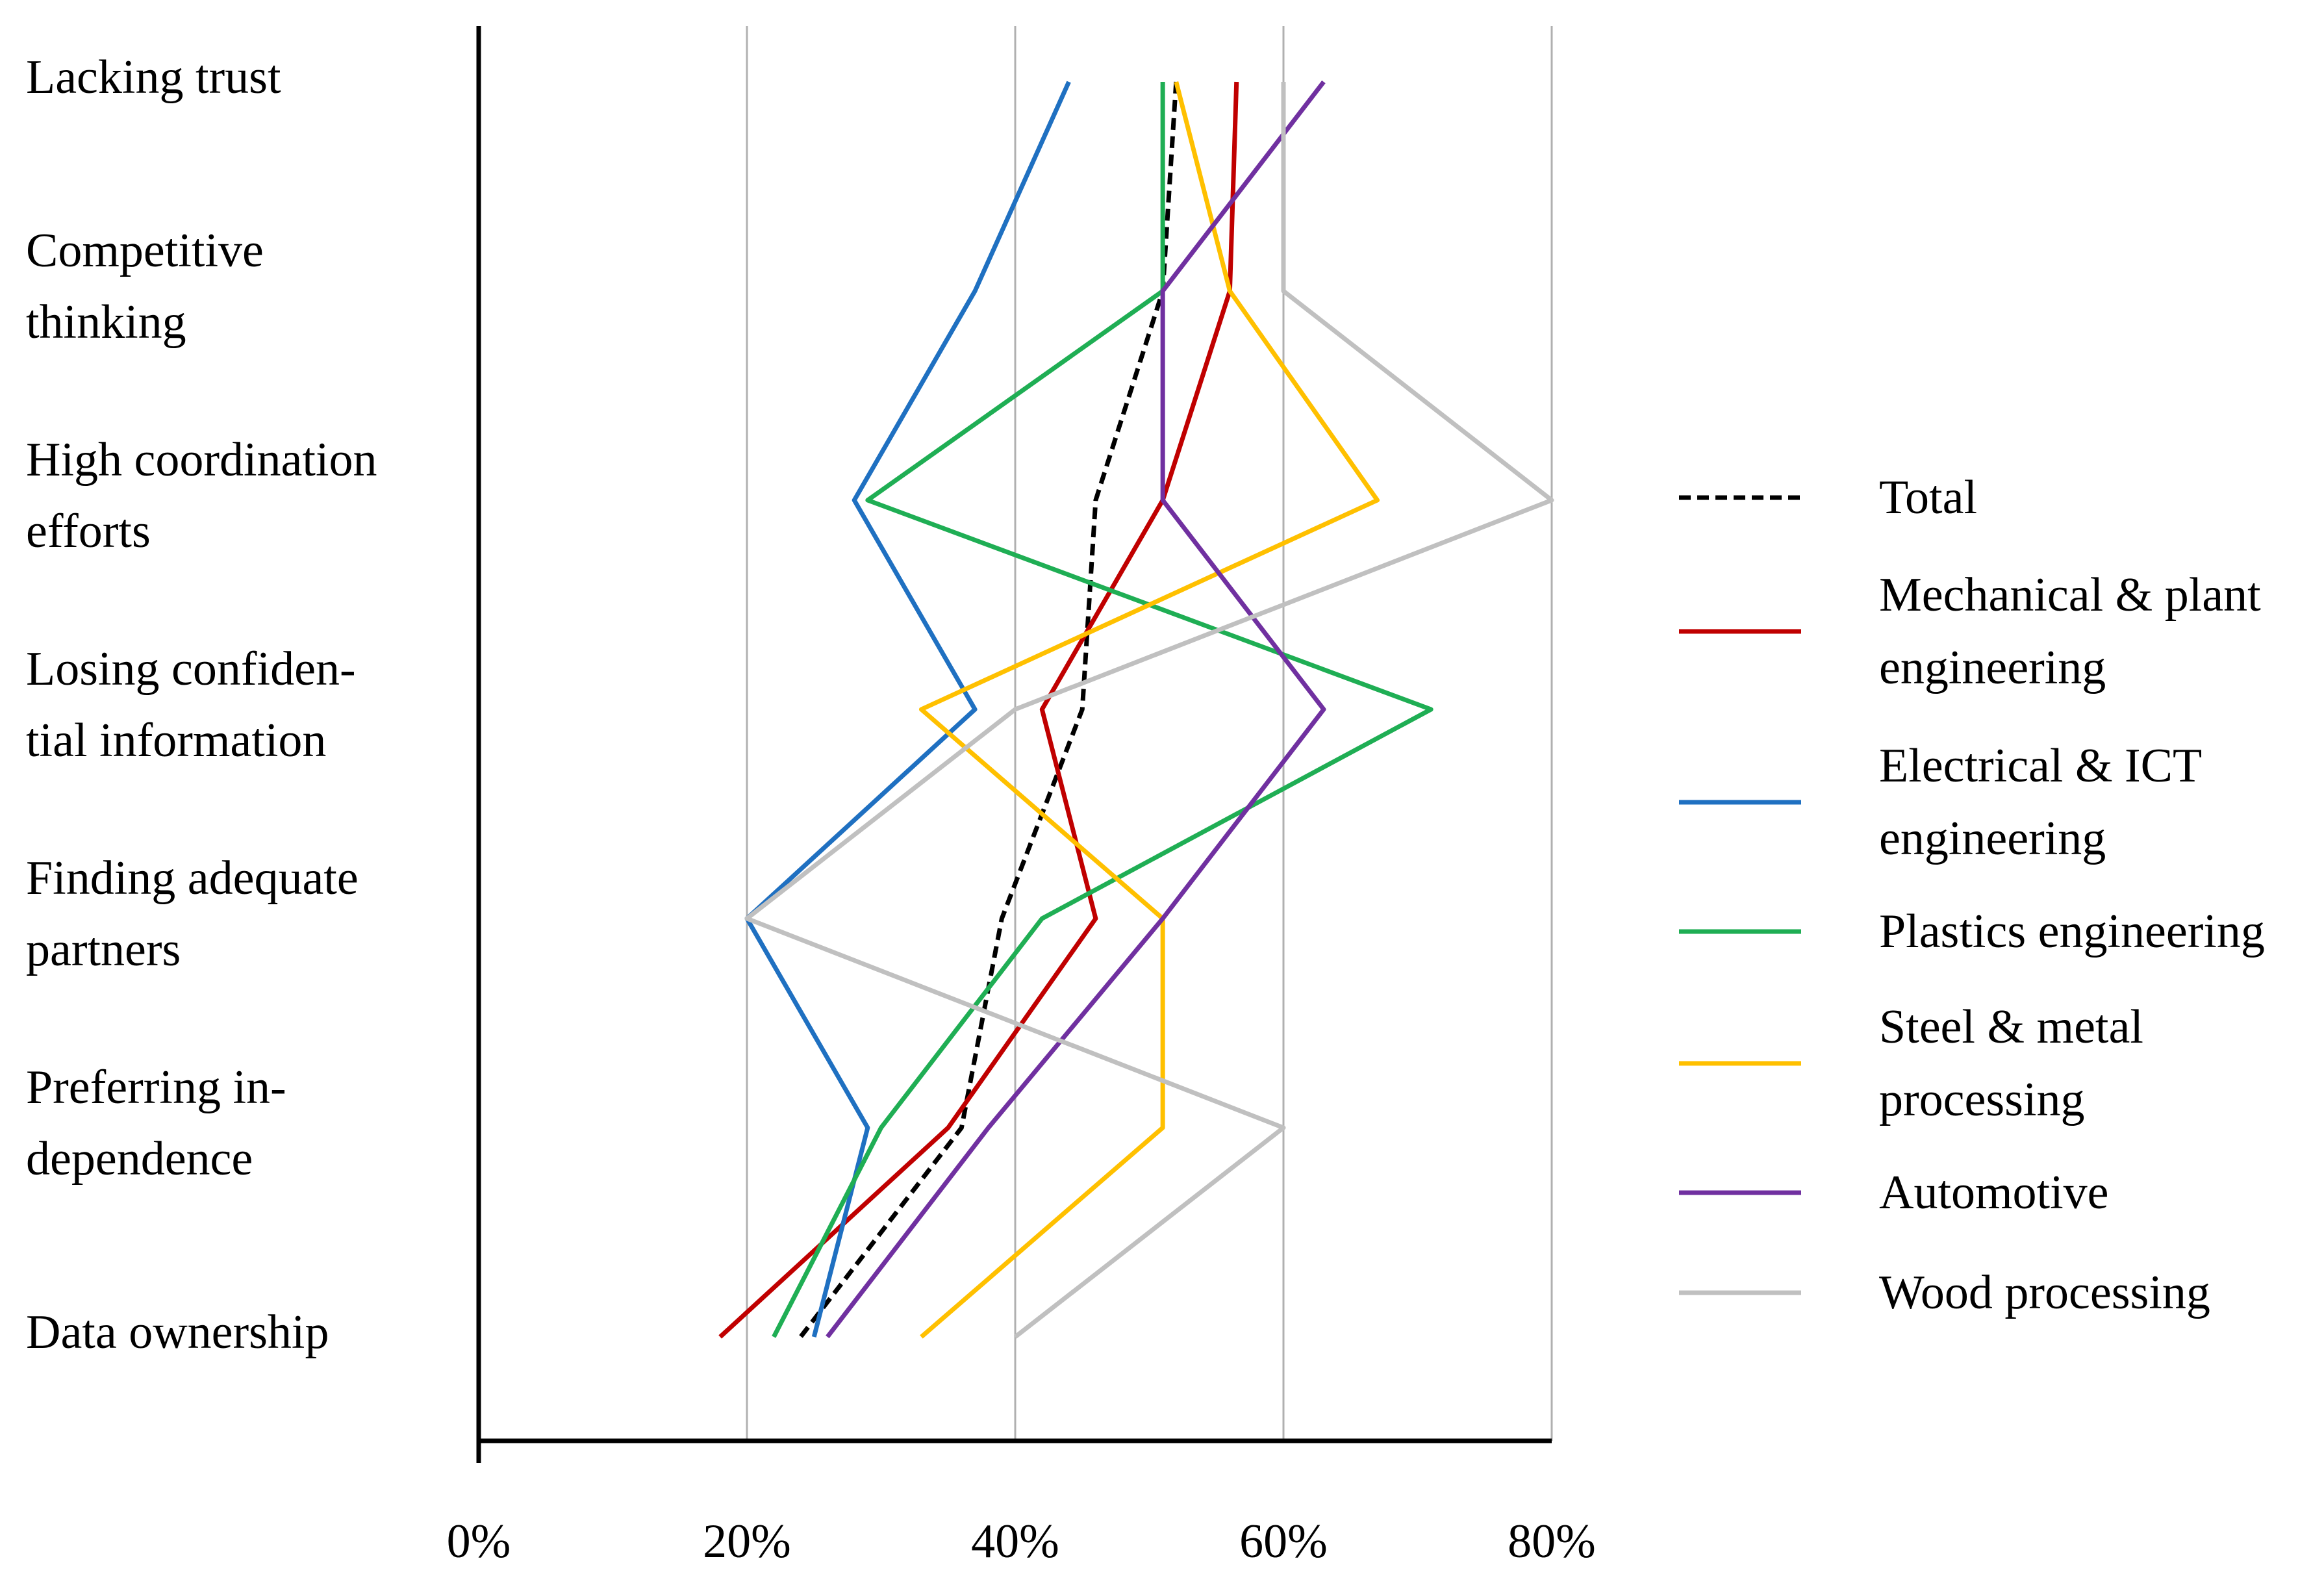 This screenshot has height=1587, width=2324. What do you see at coordinates (201, 460) in the screenshot?
I see `category-line: High coordination` at bounding box center [201, 460].